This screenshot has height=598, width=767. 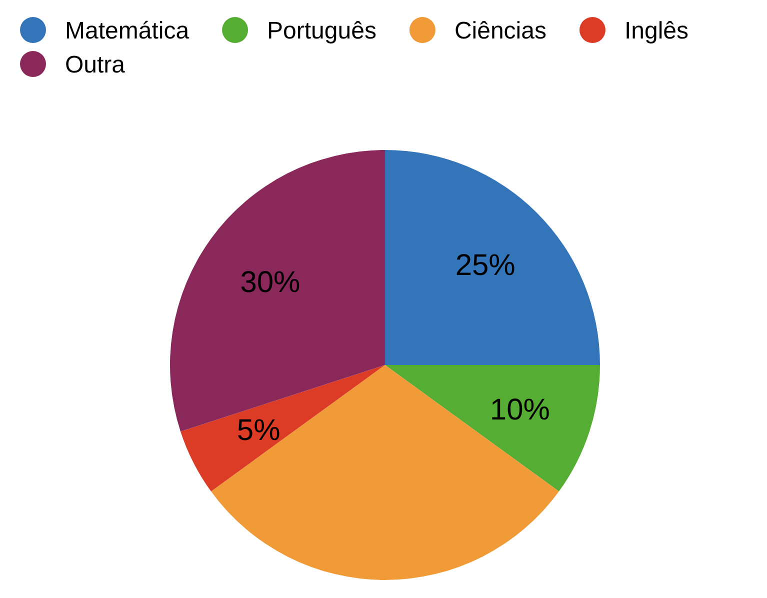 I want to click on legend-label: Matemática, so click(x=127, y=30).